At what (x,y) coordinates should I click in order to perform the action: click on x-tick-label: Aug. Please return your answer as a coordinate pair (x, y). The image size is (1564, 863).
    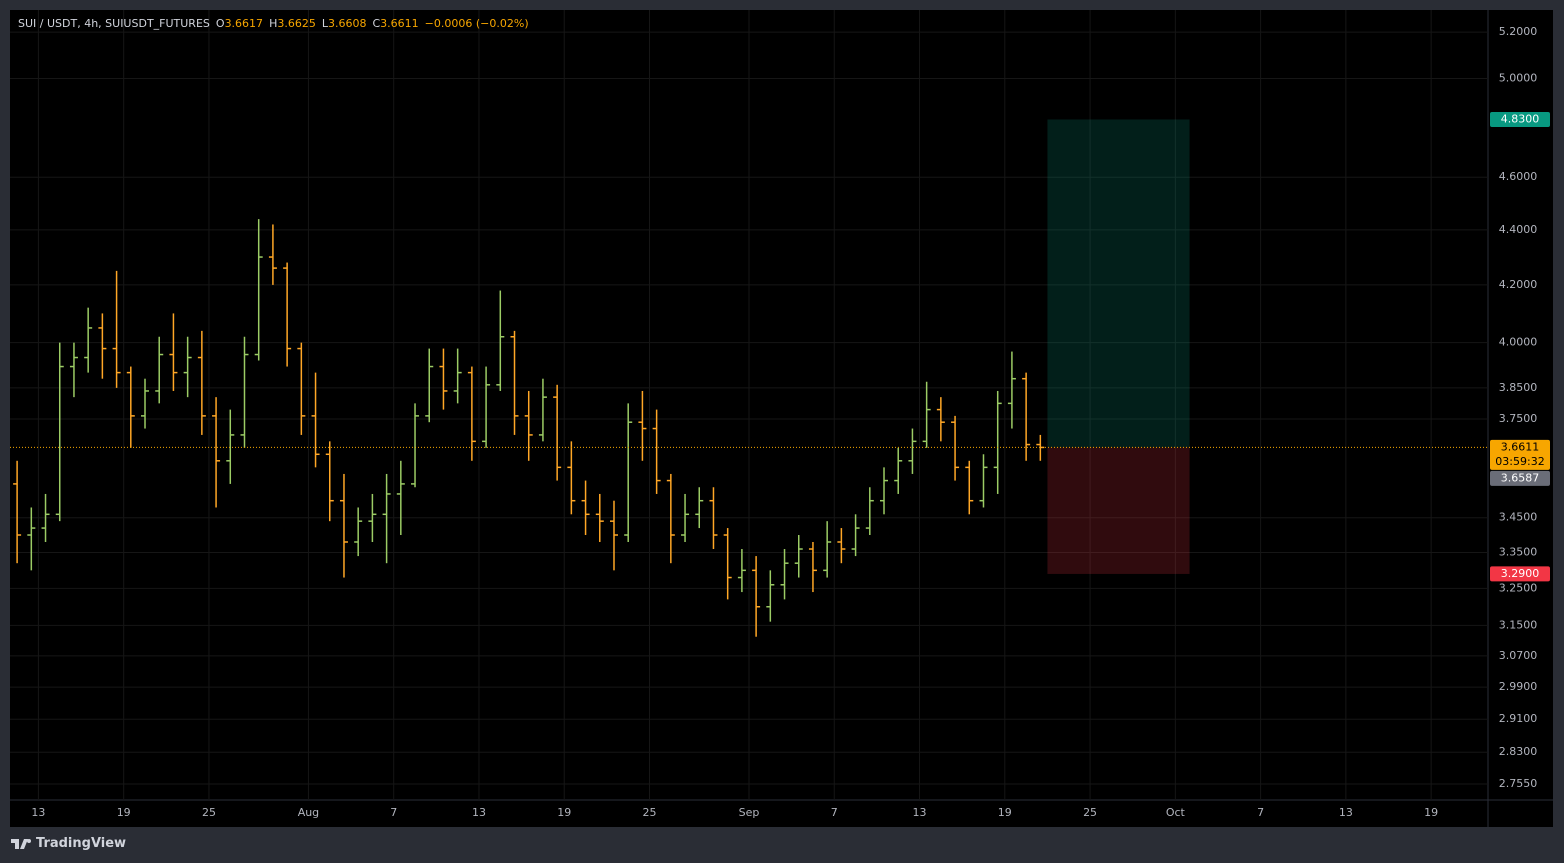
    Looking at the image, I should click on (308, 812).